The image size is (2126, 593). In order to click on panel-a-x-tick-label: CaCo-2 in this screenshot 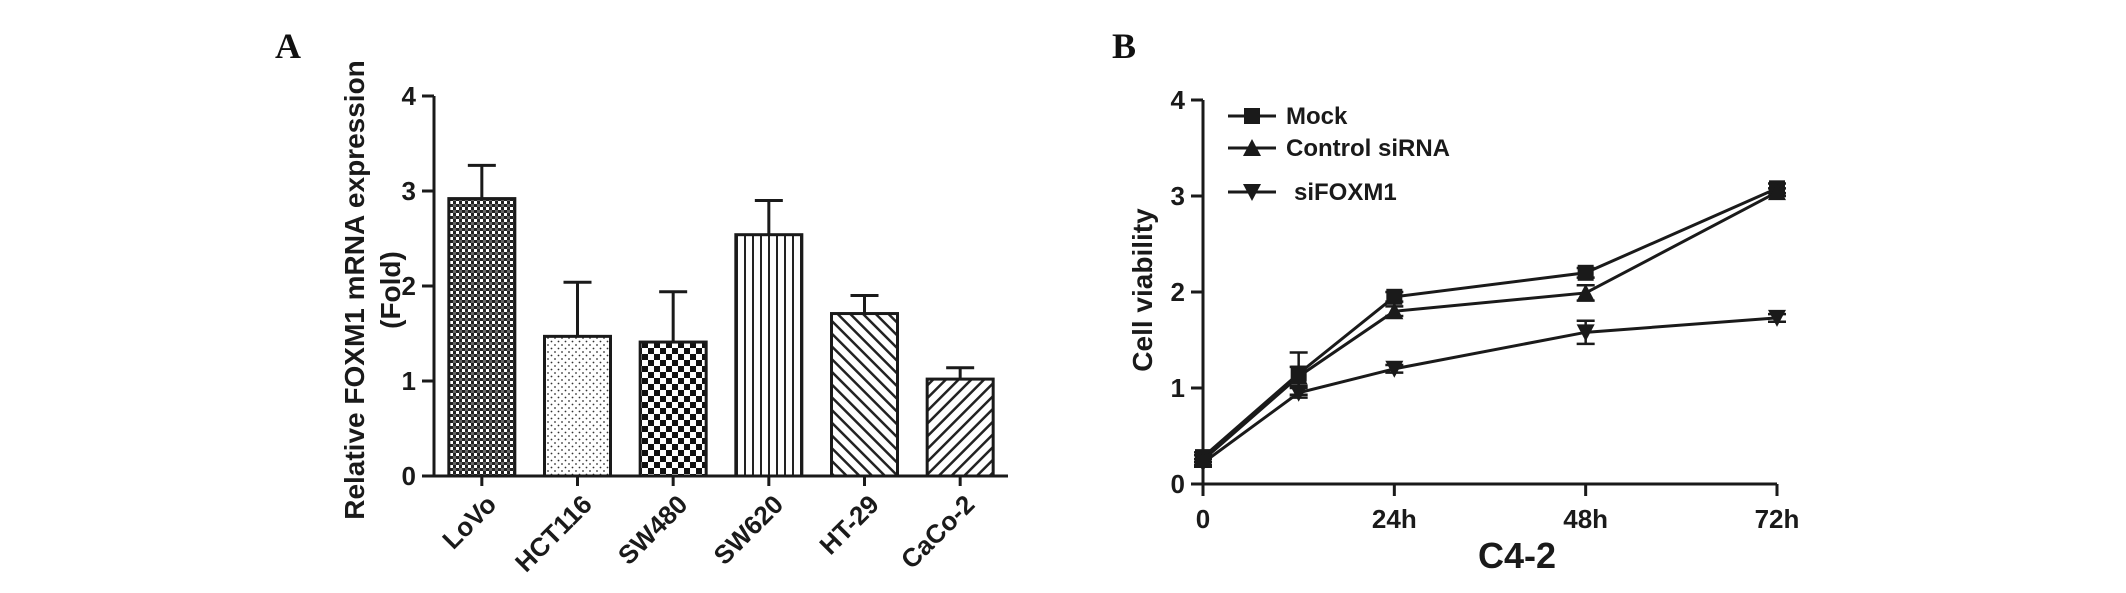, I will do `click(938, 532)`.